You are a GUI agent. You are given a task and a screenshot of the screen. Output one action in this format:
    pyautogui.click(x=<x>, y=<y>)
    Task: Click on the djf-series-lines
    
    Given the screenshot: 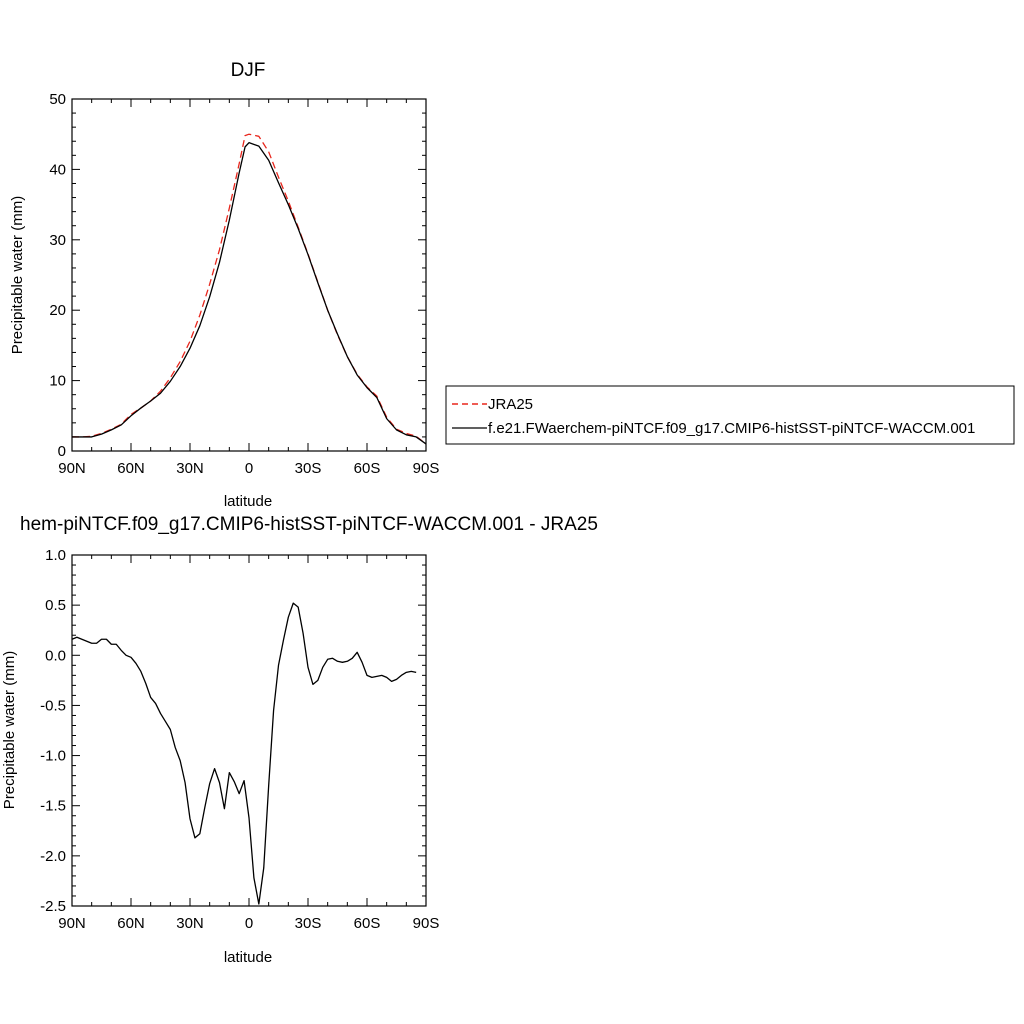 What is the action you would take?
    pyautogui.click(x=249, y=289)
    